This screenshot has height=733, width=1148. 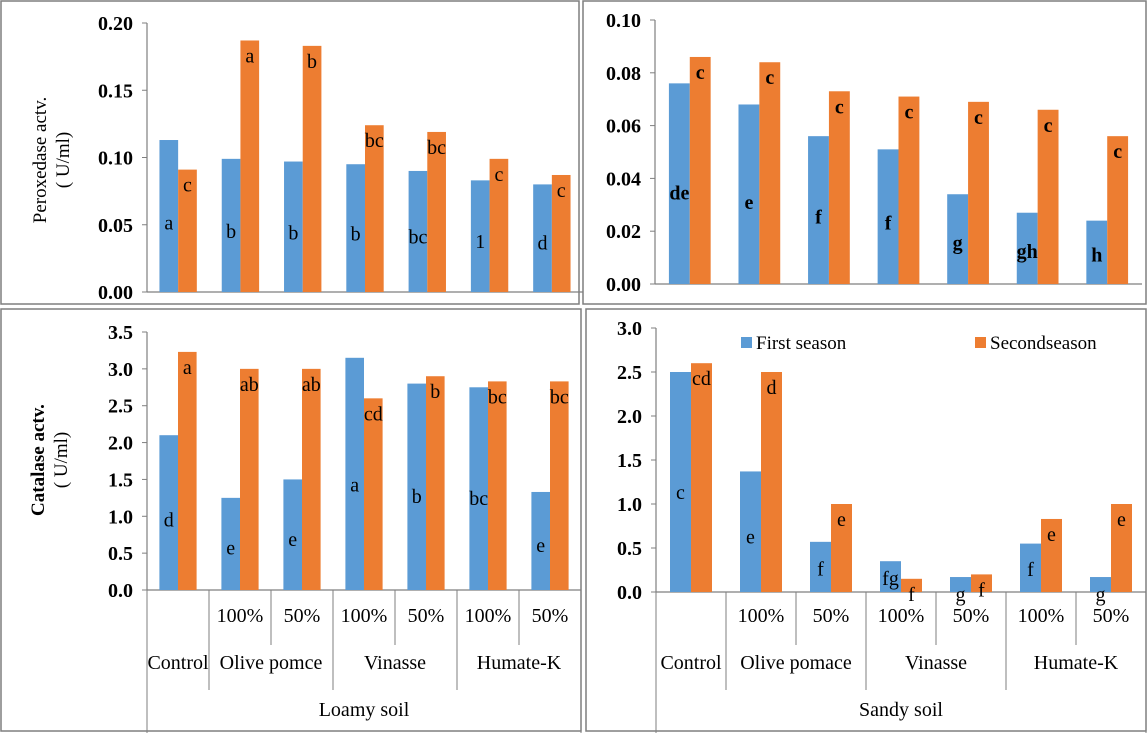 What do you see at coordinates (417, 238) in the screenshot?
I see `loamy-peroxidase-letter-first-4: bc` at bounding box center [417, 238].